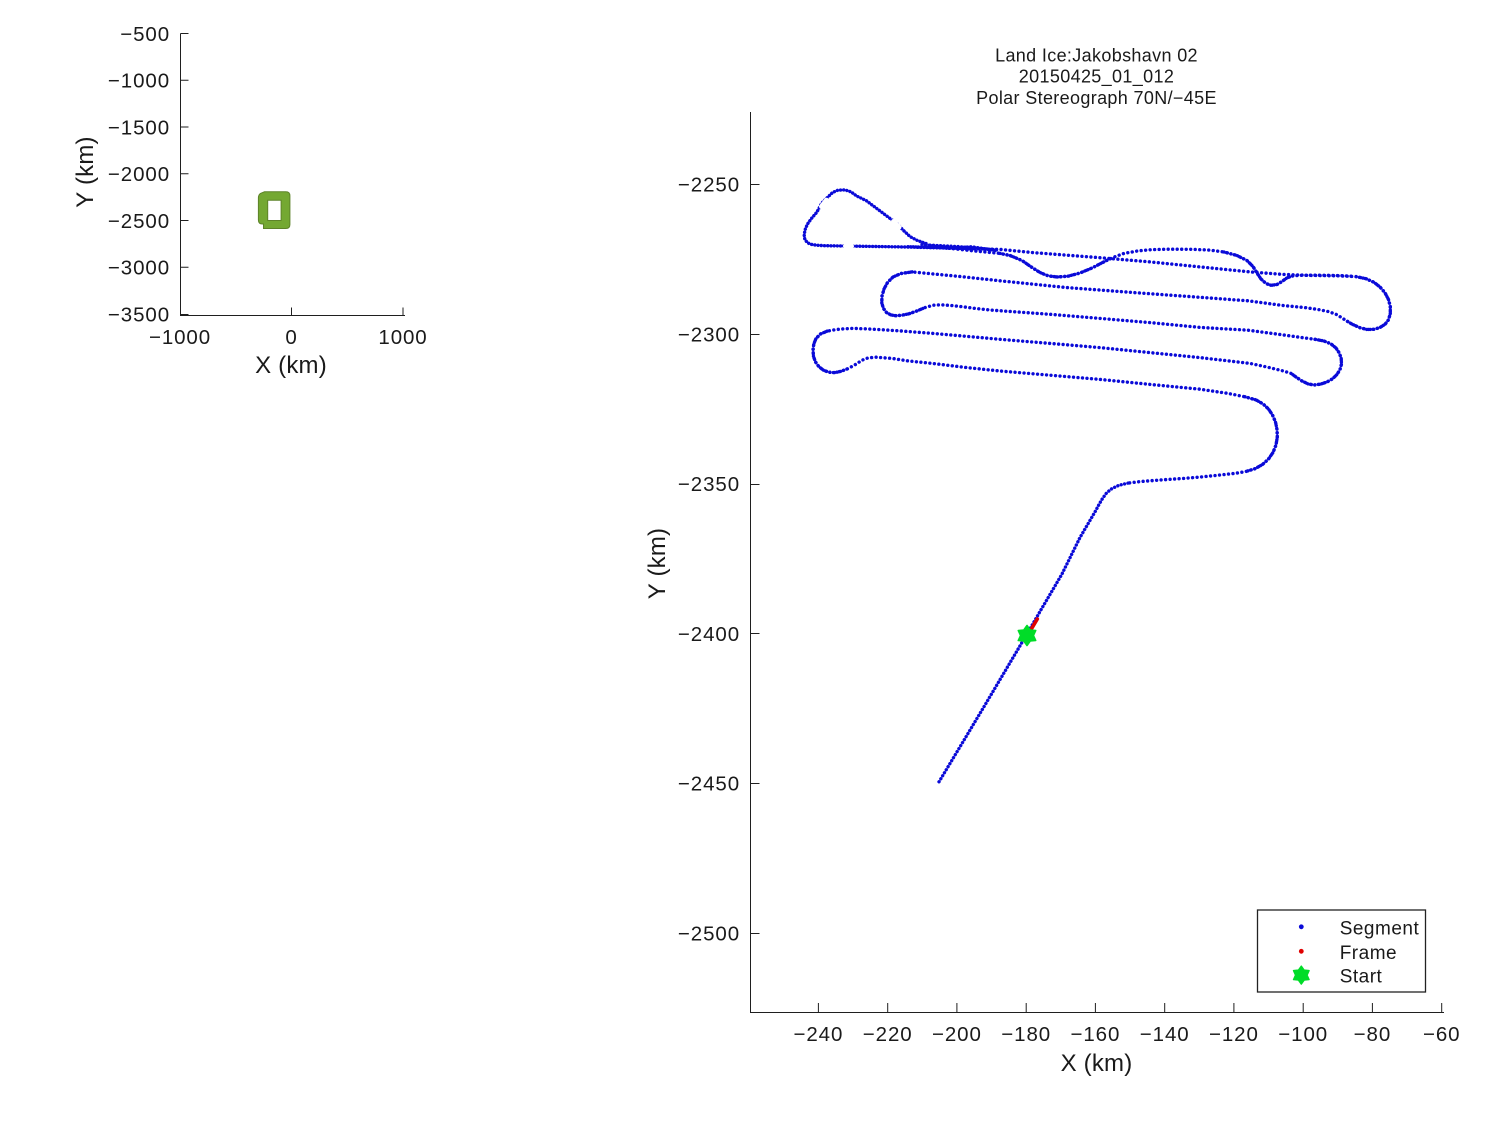 The width and height of the screenshot is (1500, 1125). What do you see at coordinates (1096, 77) in the screenshot?
I see `svg-text: 20150425_01_012` at bounding box center [1096, 77].